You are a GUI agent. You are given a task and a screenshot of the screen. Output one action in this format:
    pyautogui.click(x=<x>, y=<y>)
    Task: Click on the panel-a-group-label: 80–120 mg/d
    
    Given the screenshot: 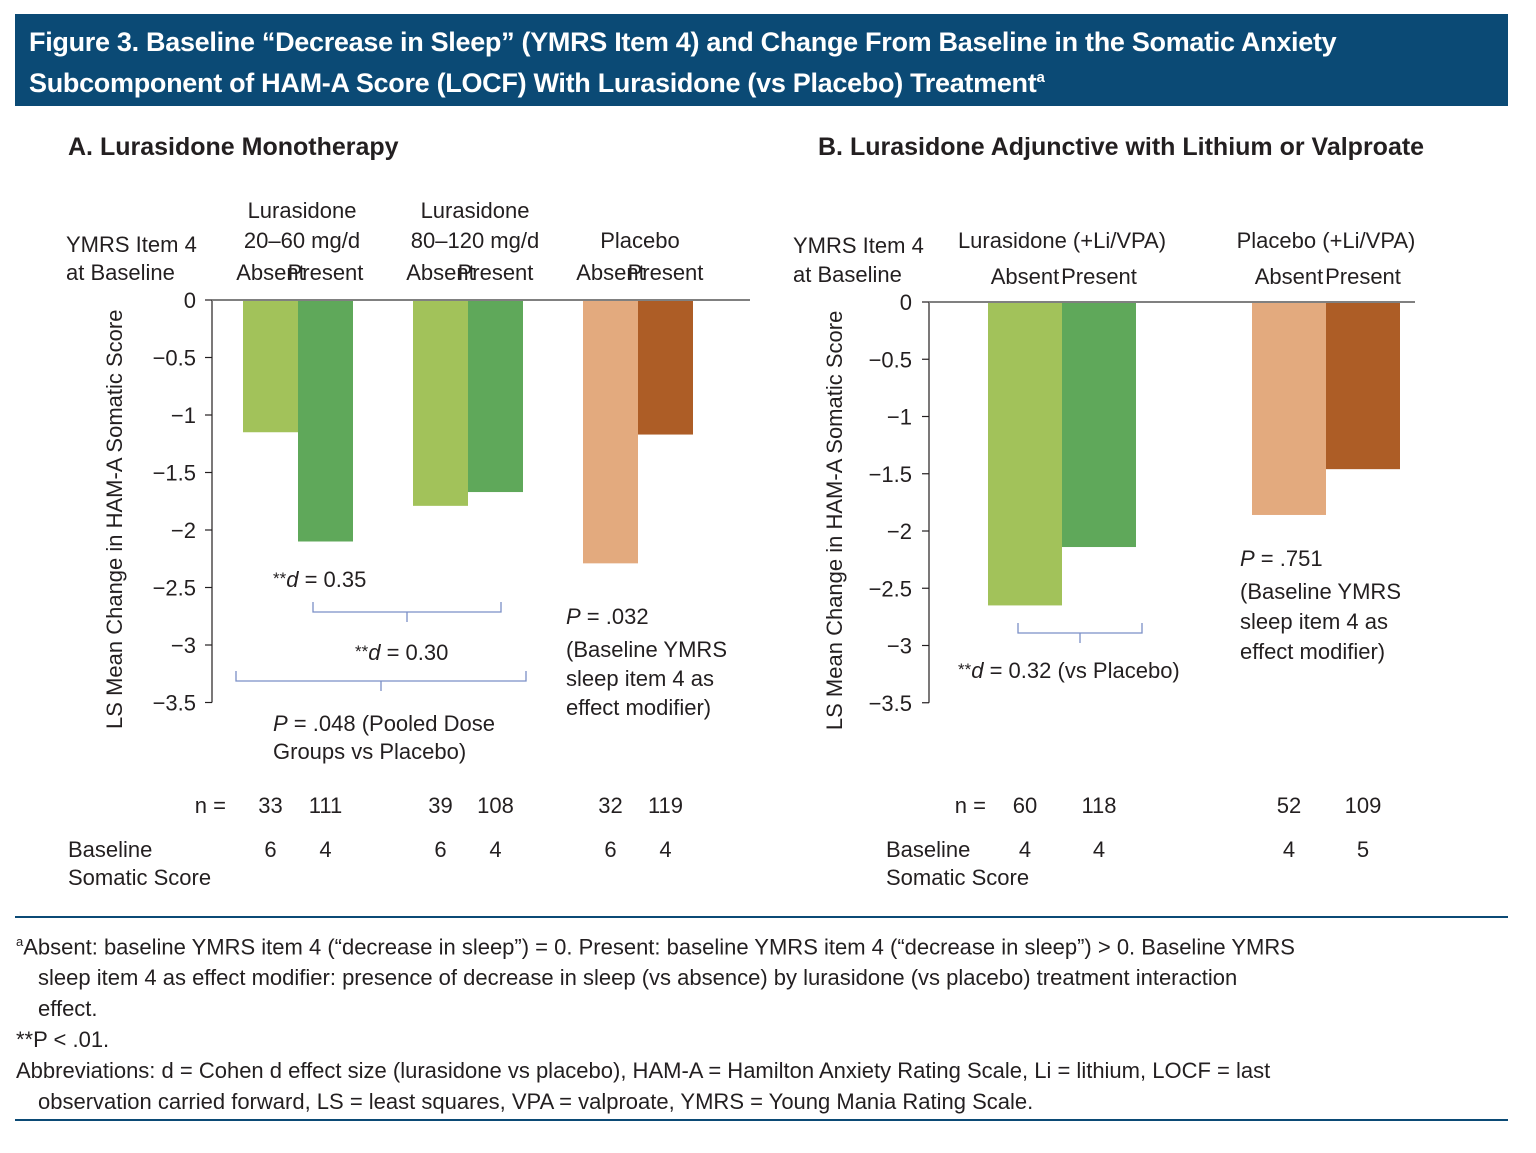 What is the action you would take?
    pyautogui.click(x=475, y=240)
    